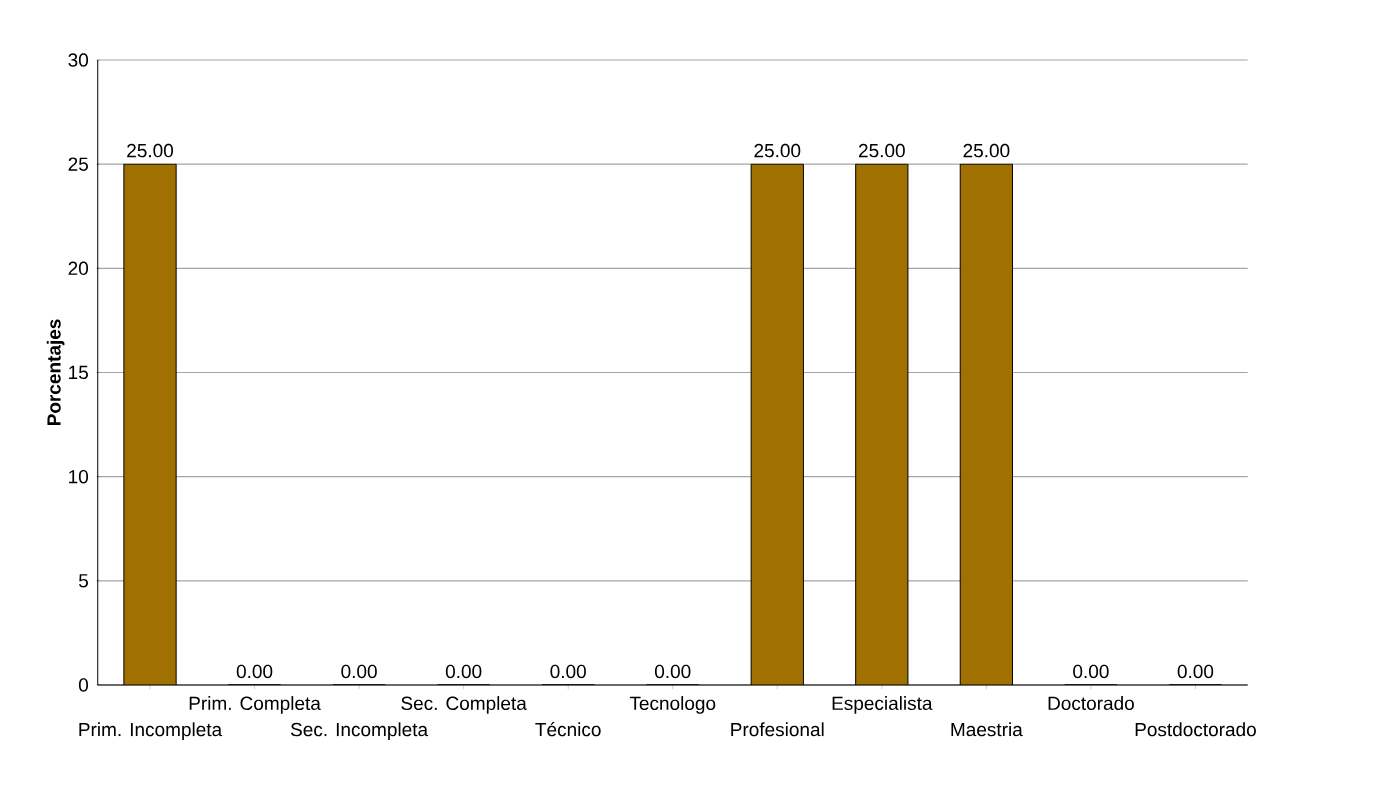  I want to click on x-tick-label: Profesional, so click(777, 729).